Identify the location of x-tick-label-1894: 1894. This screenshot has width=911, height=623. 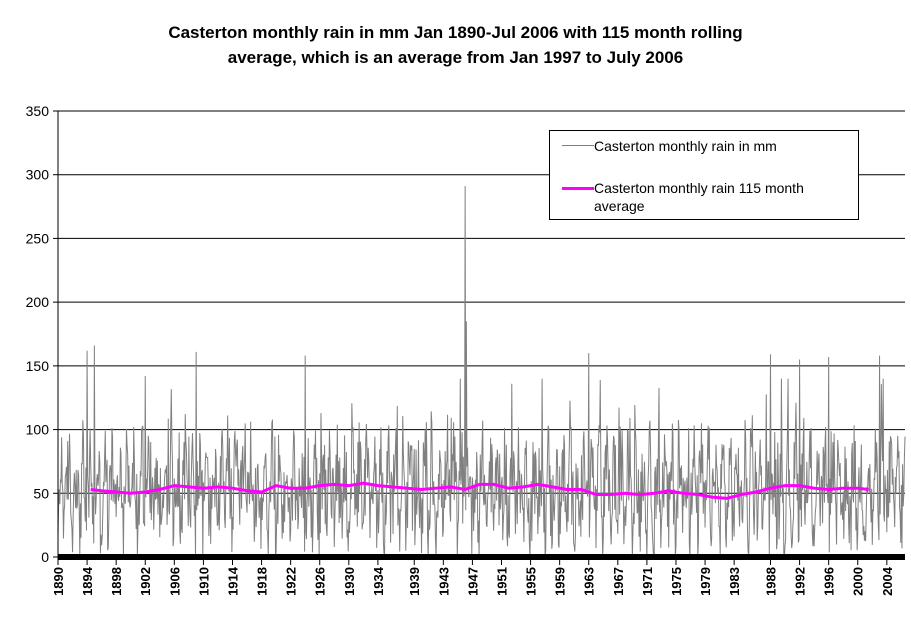
(87, 581).